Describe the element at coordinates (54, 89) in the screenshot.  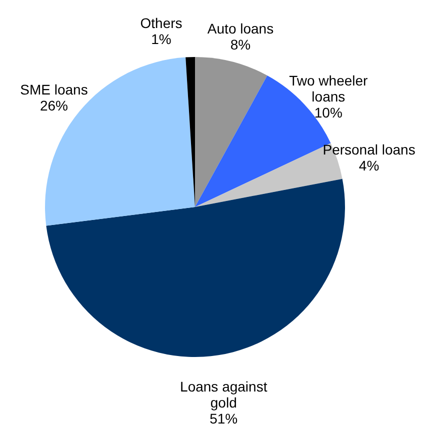
I see `slice-label: SME loans` at that location.